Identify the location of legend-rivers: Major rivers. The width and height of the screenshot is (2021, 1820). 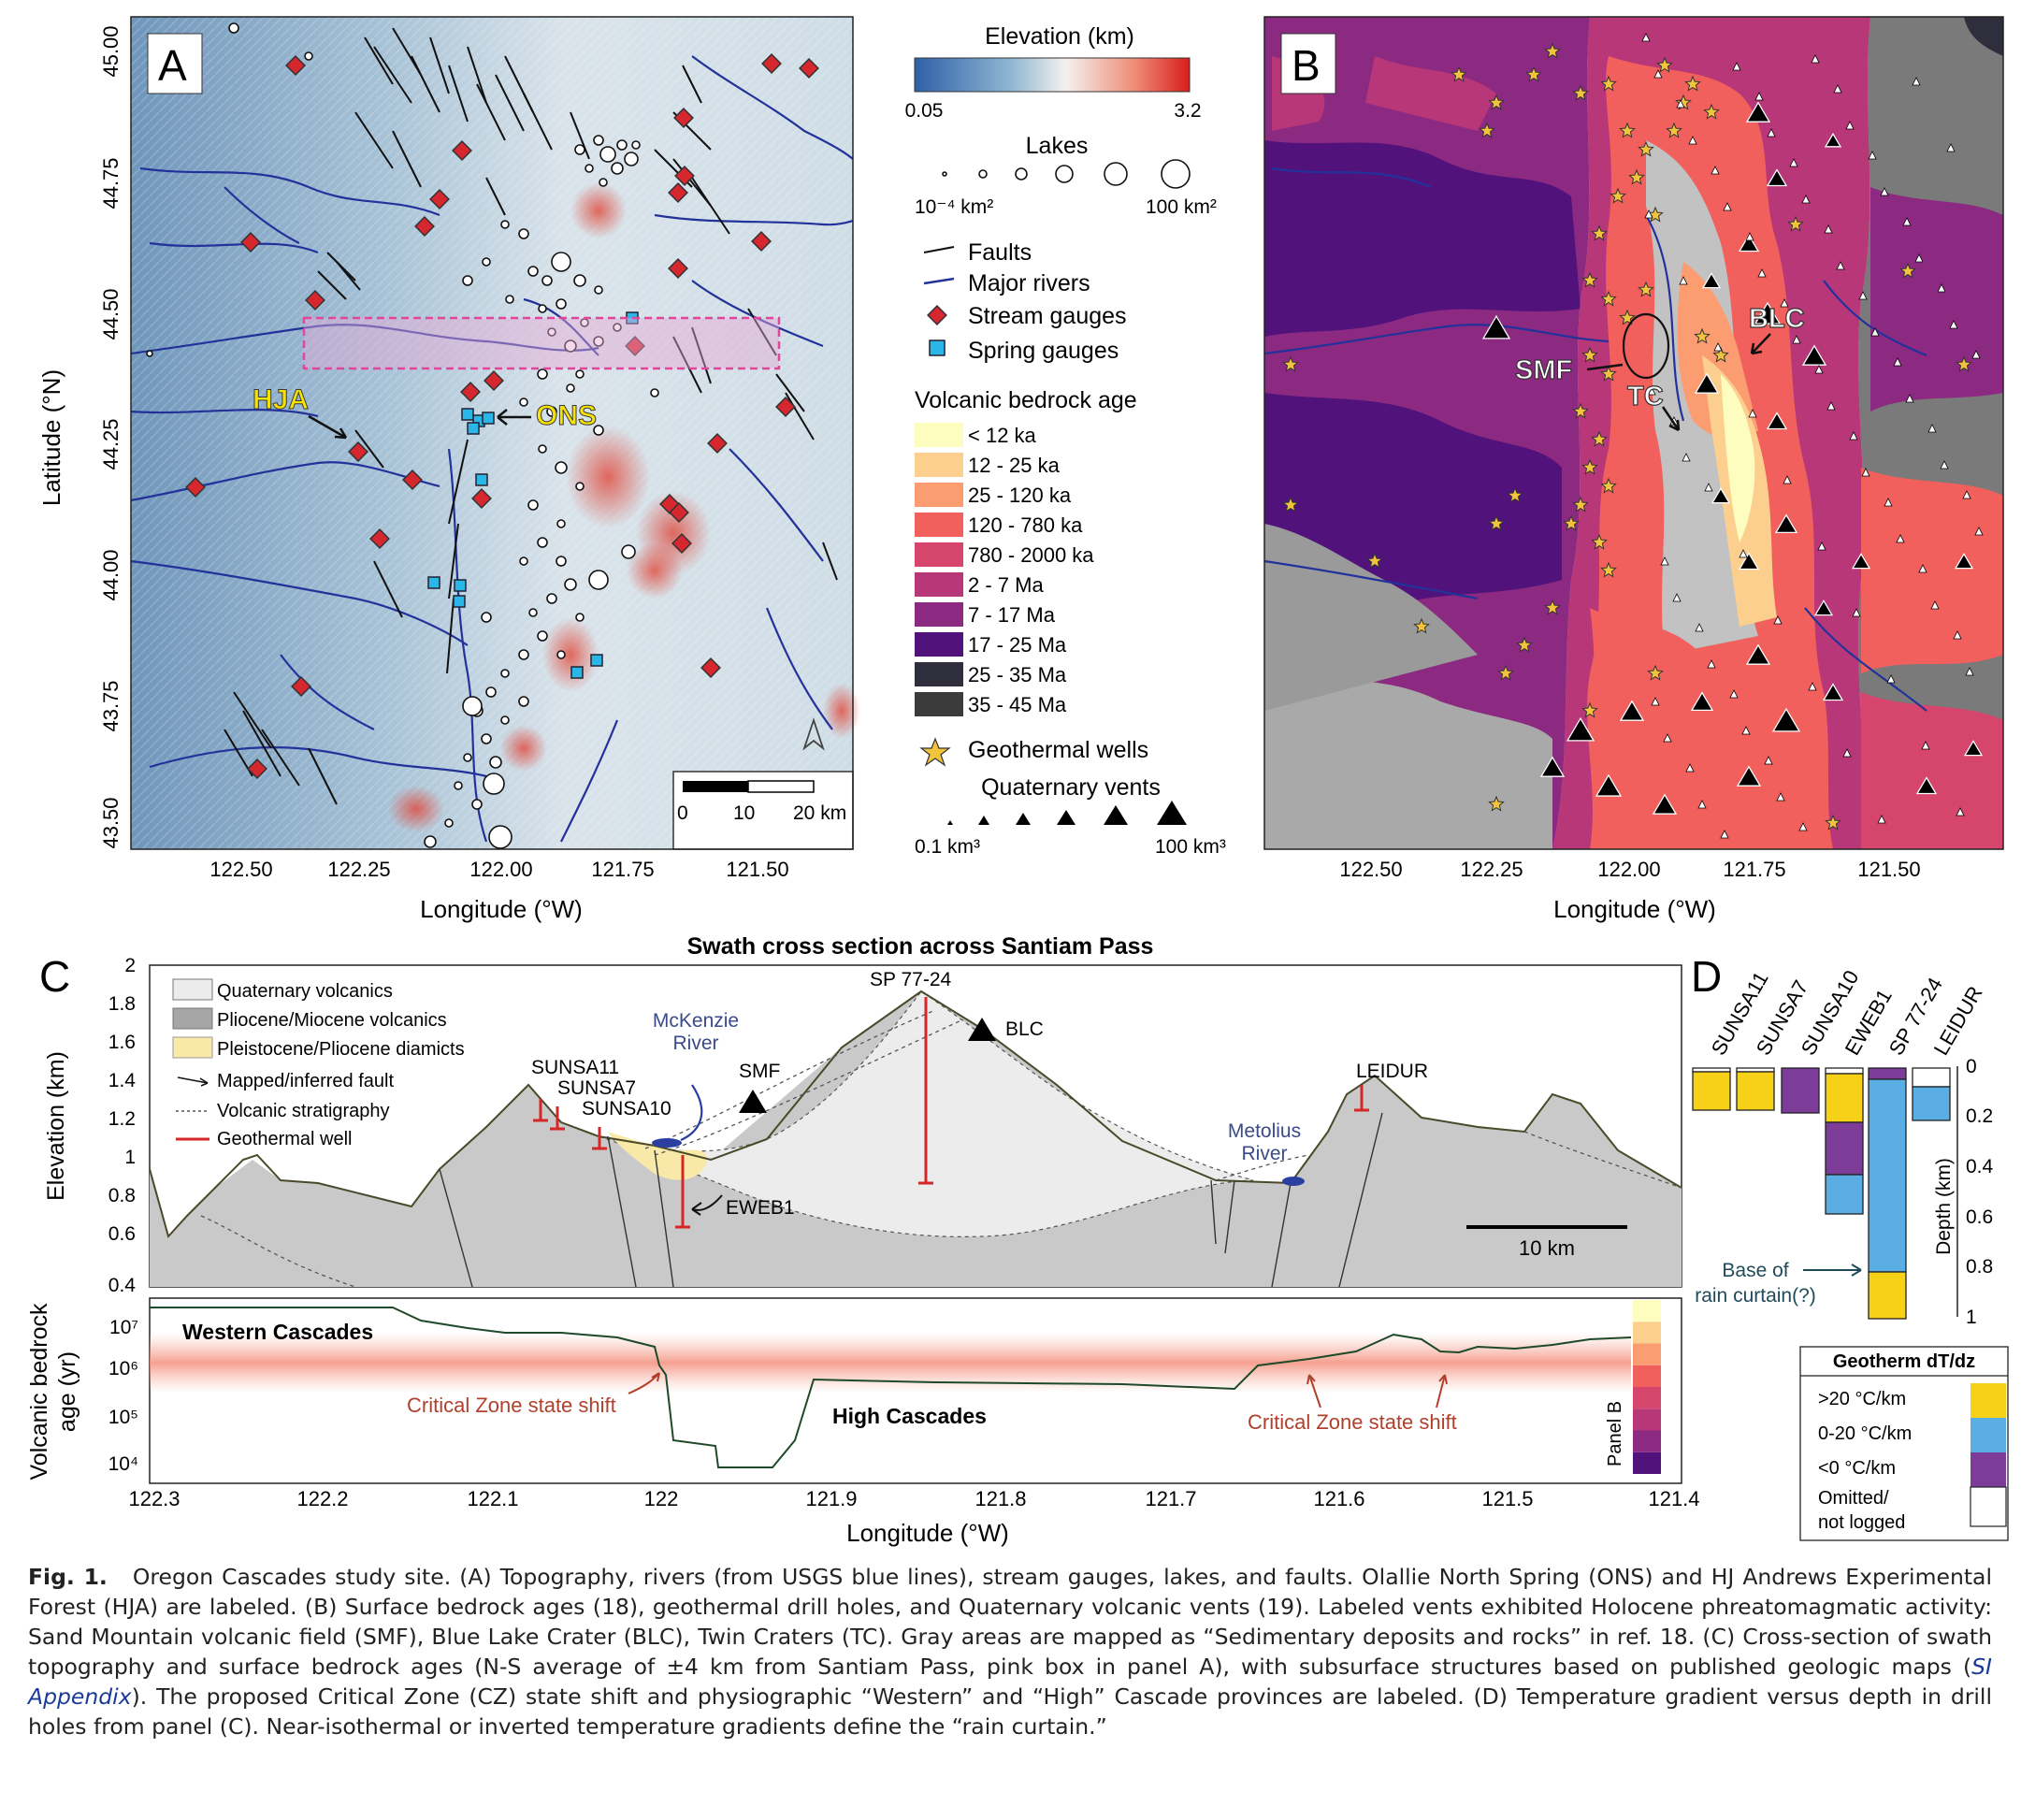
(1029, 283).